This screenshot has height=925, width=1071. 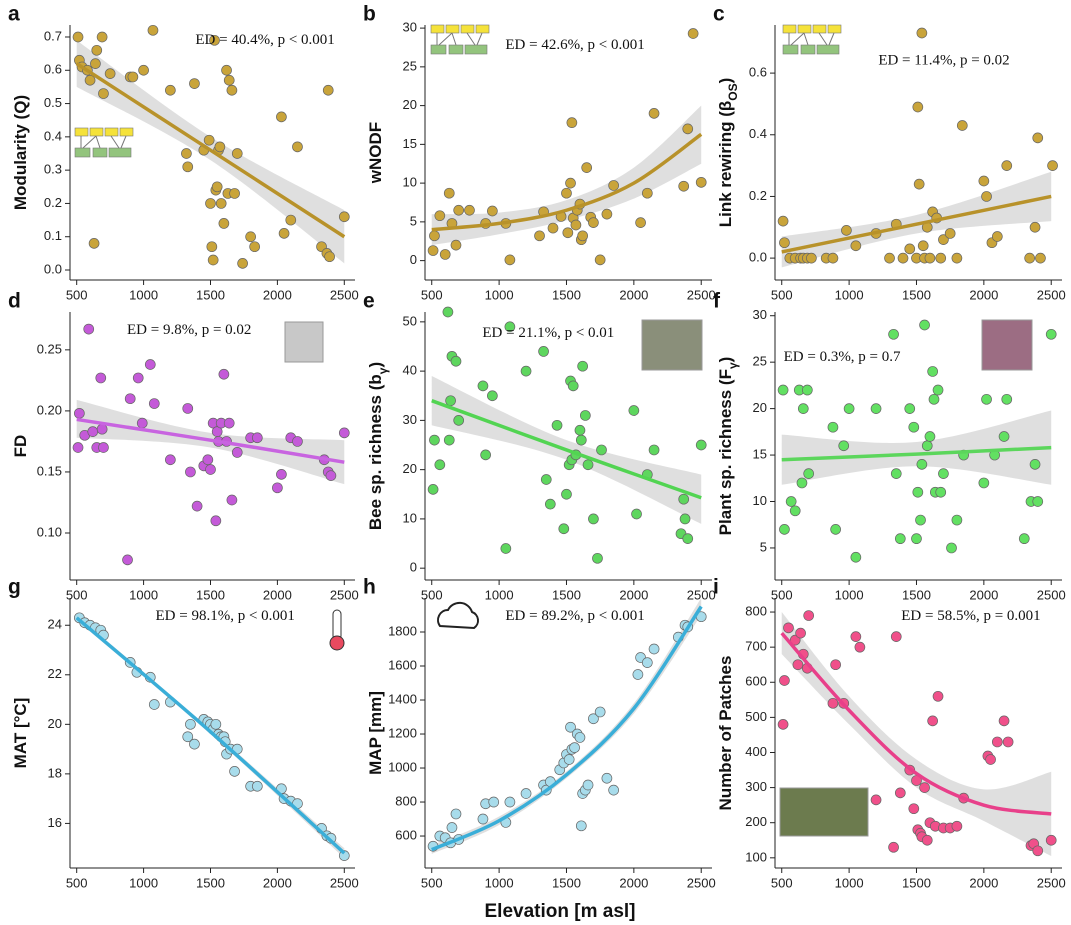 I want to click on confidence-band, so click(x=916, y=447).